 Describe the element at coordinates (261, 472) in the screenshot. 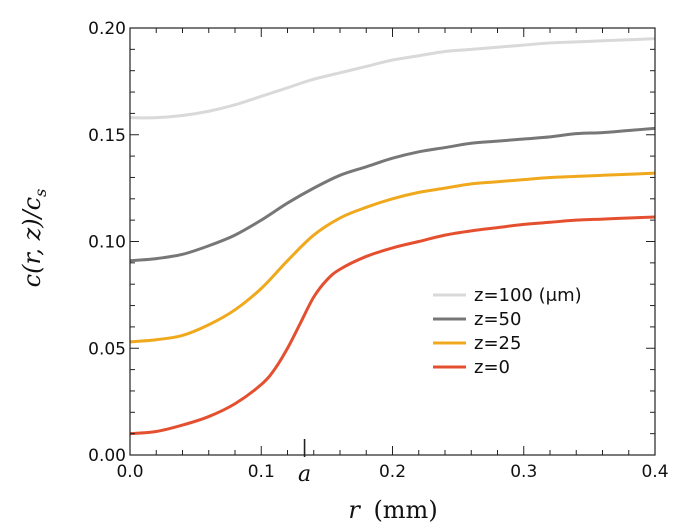

I see `x-tick-label: 0.1` at that location.